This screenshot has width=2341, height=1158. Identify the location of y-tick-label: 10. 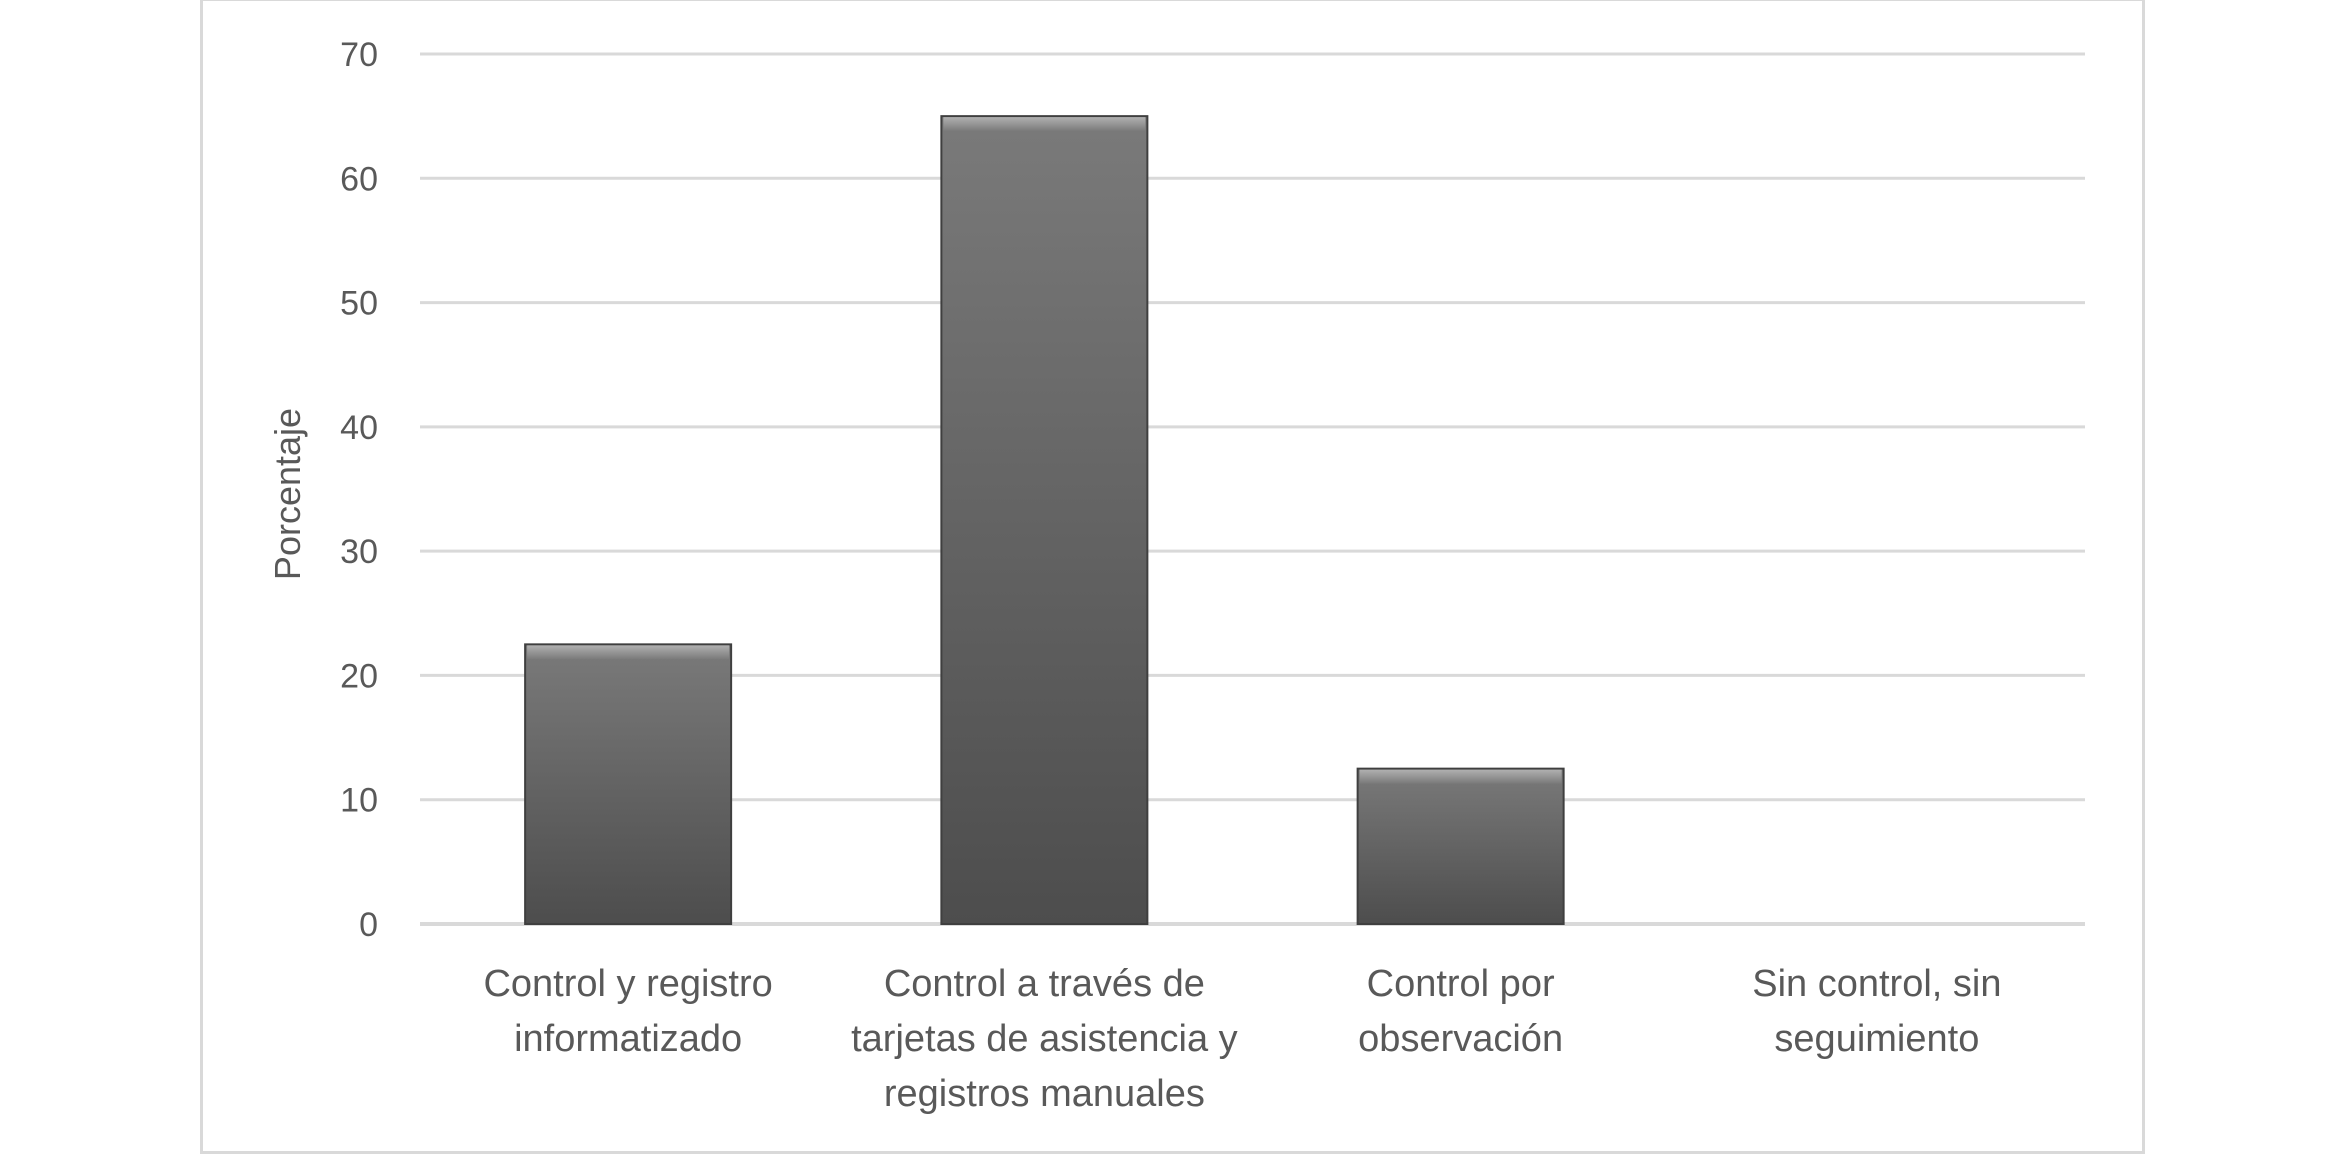
(359, 801).